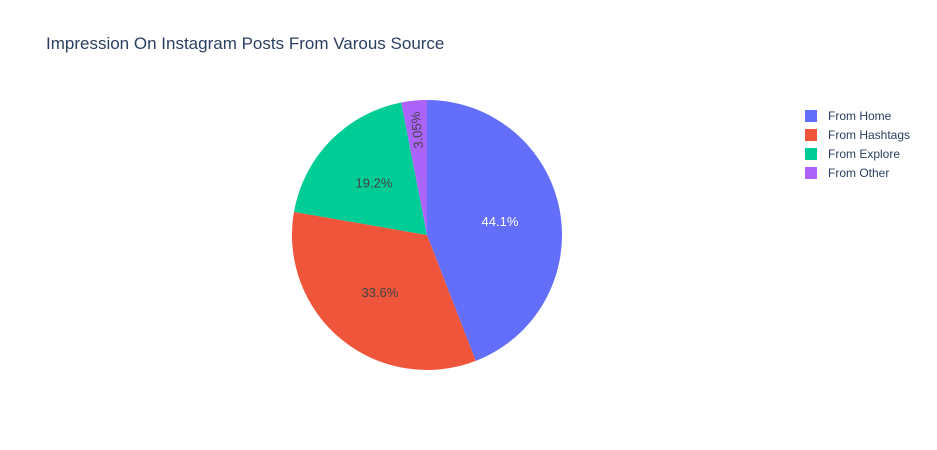  I want to click on slice-label-from-hashtags: 33.6%, so click(379, 292).